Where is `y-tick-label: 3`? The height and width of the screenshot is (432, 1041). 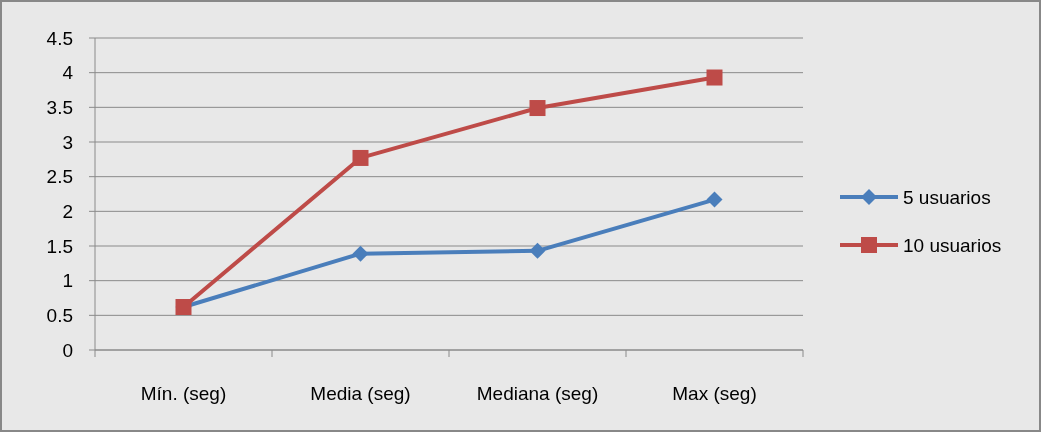
y-tick-label: 3 is located at coordinates (67, 142).